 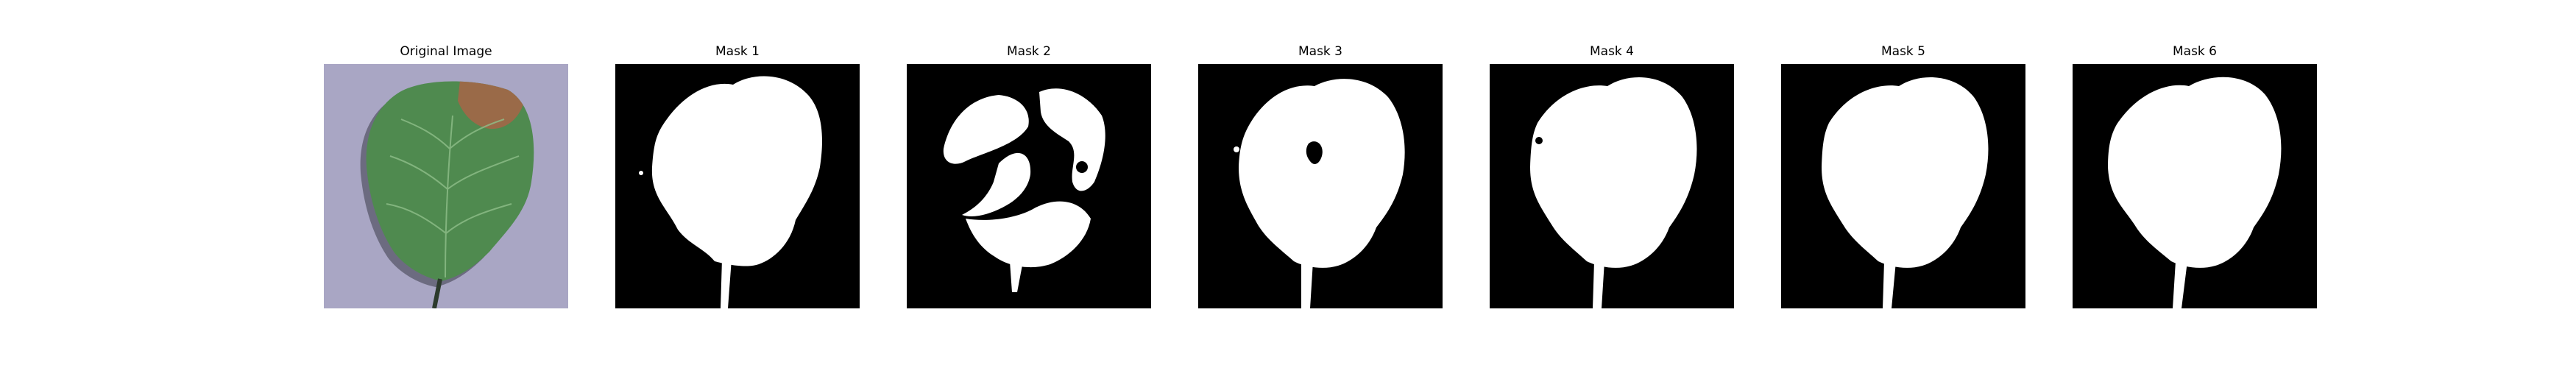 I want to click on panel-mask-4: Mask 4, so click(x=1612, y=184).